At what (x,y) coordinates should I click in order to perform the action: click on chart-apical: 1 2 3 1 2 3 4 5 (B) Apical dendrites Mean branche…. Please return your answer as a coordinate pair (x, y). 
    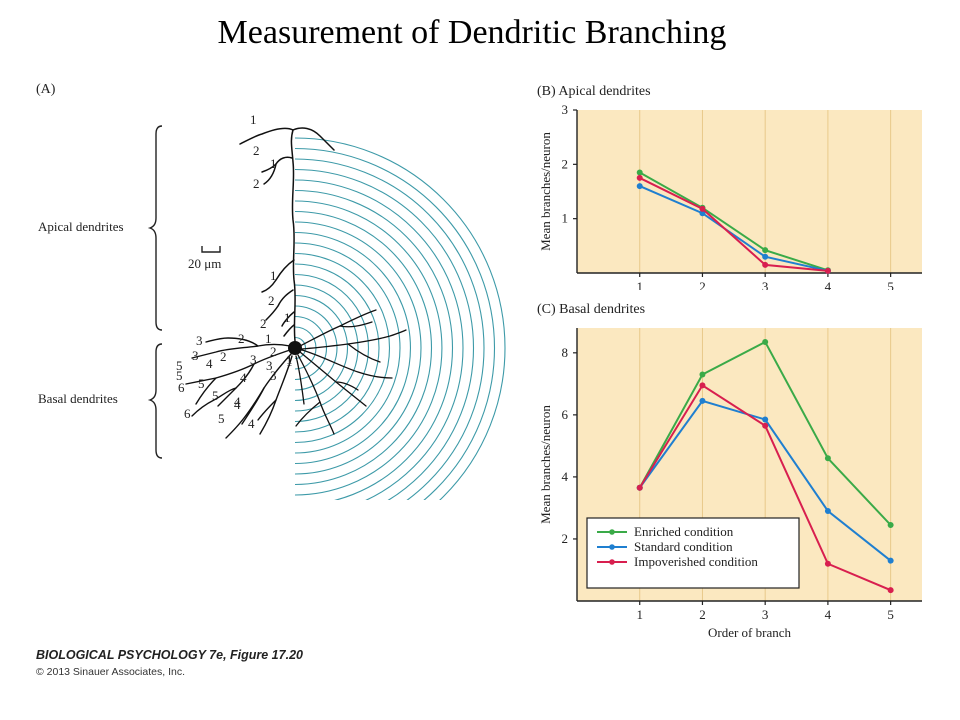
    Looking at the image, I should click on (729, 187).